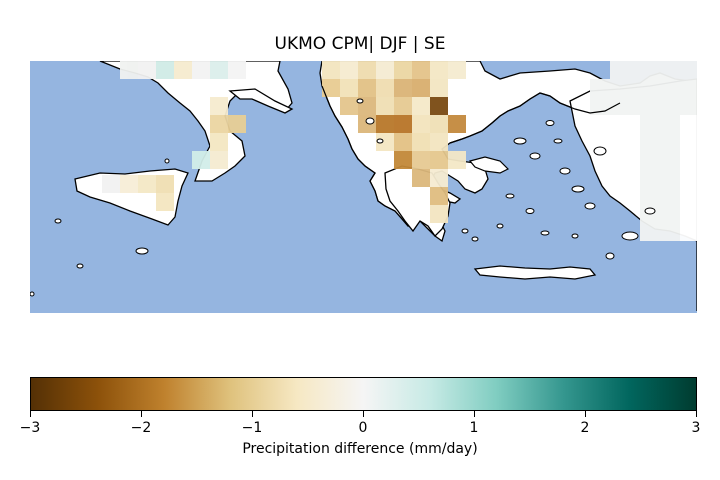 Image resolution: width=720 pixels, height=480 pixels. What do you see at coordinates (535, 272) in the screenshot?
I see `crete-island` at bounding box center [535, 272].